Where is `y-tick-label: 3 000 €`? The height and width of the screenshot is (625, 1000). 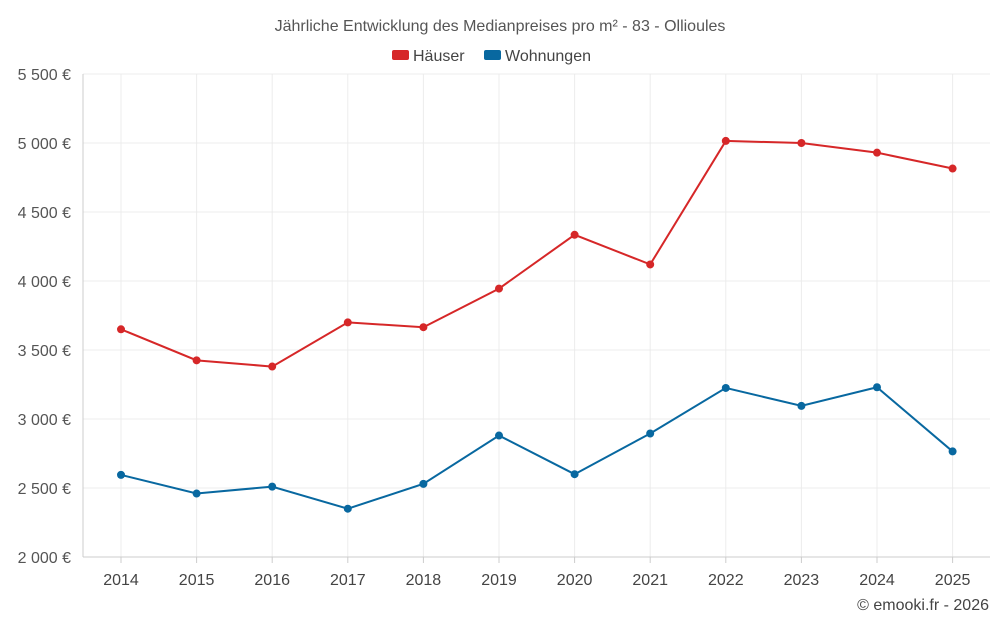 y-tick-label: 3 000 € is located at coordinates (44, 420).